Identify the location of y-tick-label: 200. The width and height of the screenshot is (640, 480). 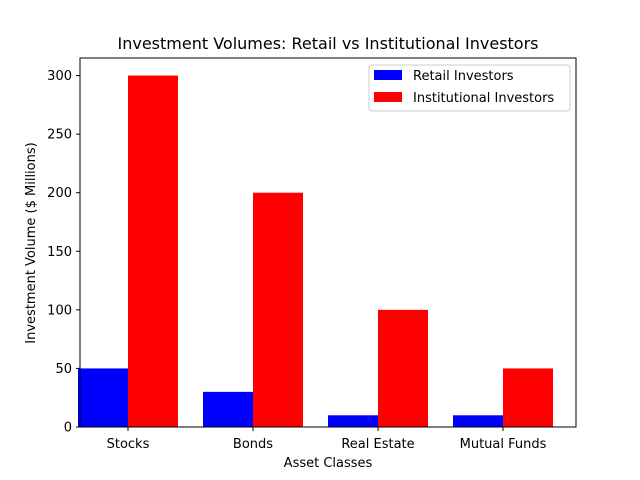
(59, 193).